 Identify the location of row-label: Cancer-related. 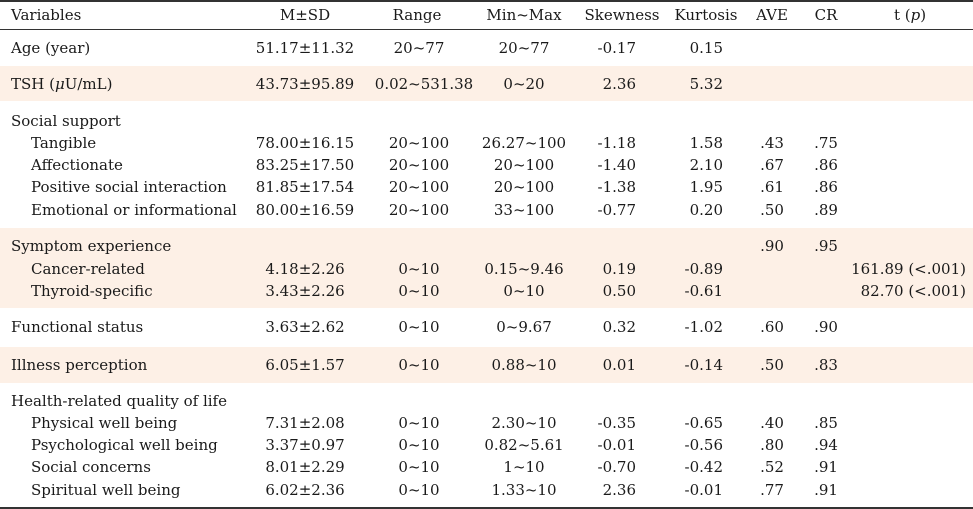
(88, 269).